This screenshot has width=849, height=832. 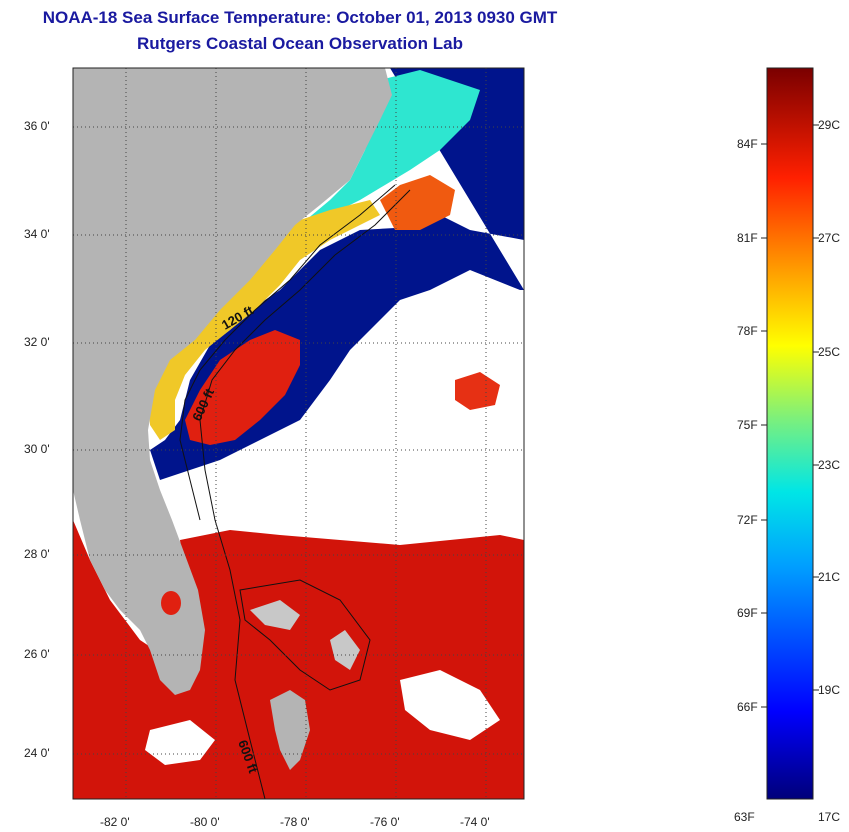 What do you see at coordinates (37, 753) in the screenshot?
I see `lat-tick-24: 24 0'` at bounding box center [37, 753].